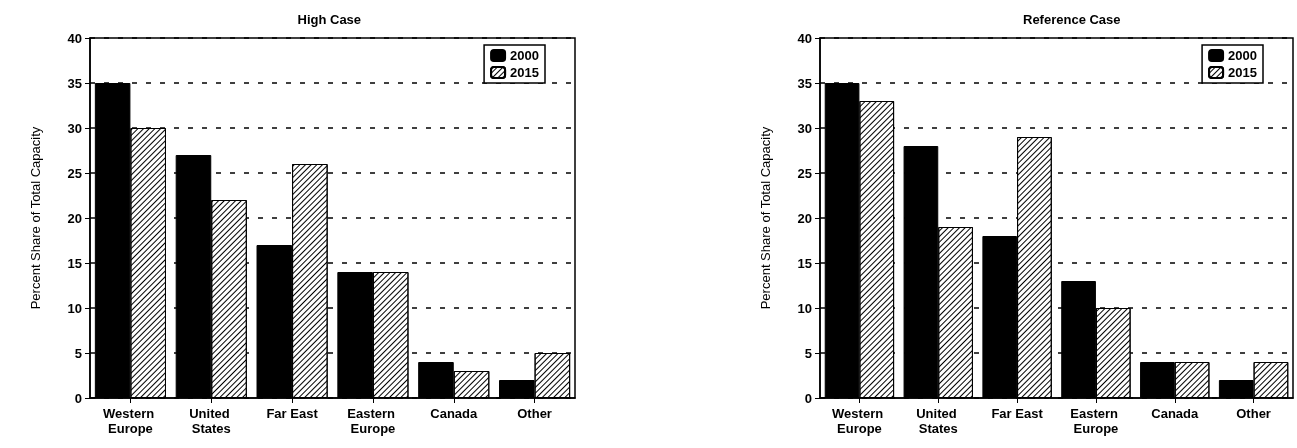  I want to click on chart-title: High Case, so click(329, 19).